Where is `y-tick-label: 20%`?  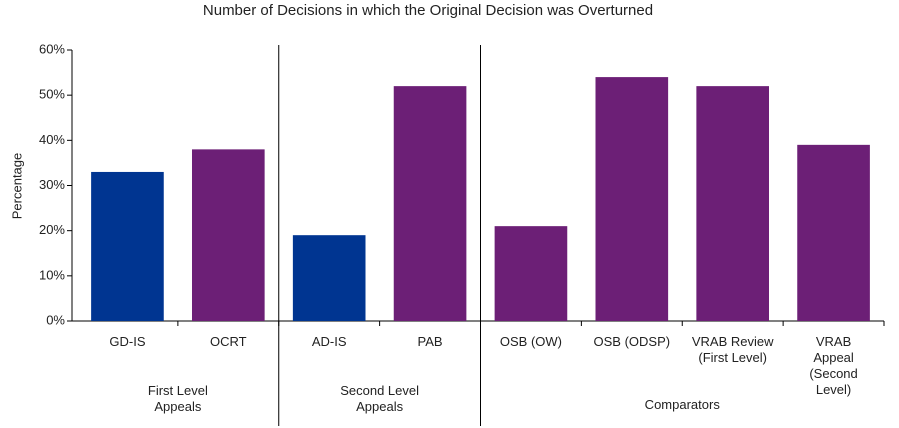
y-tick-label: 20% is located at coordinates (52, 229).